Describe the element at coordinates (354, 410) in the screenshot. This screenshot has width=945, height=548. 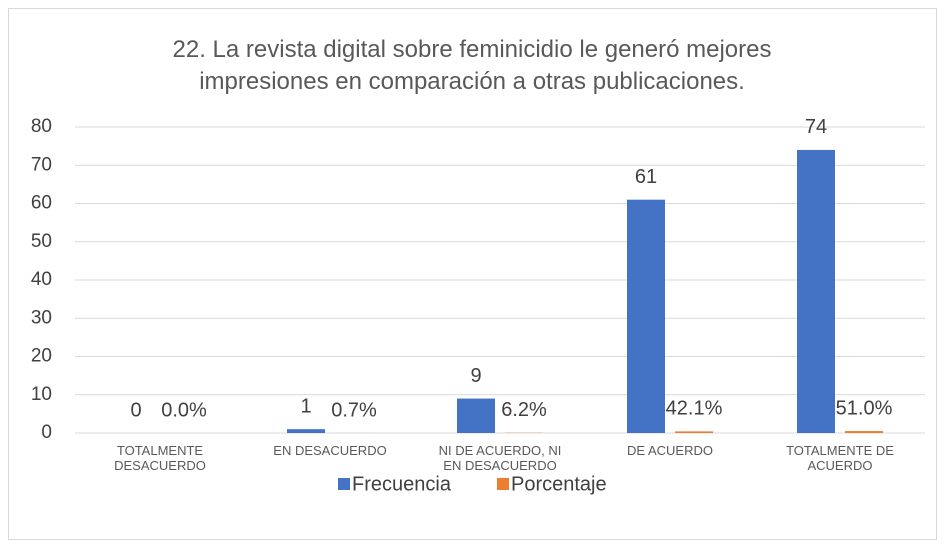
I see `data-label: 0.7%` at that location.